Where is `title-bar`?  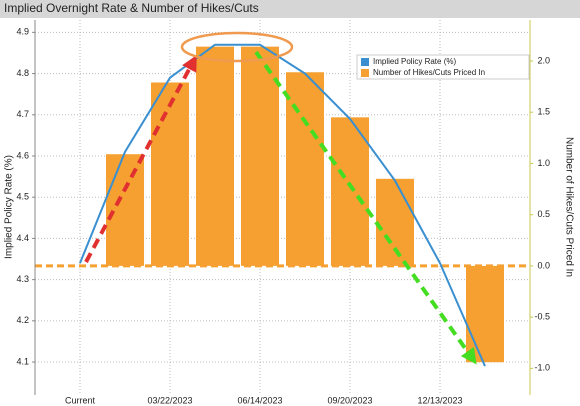
title-bar is located at coordinates (290, 9).